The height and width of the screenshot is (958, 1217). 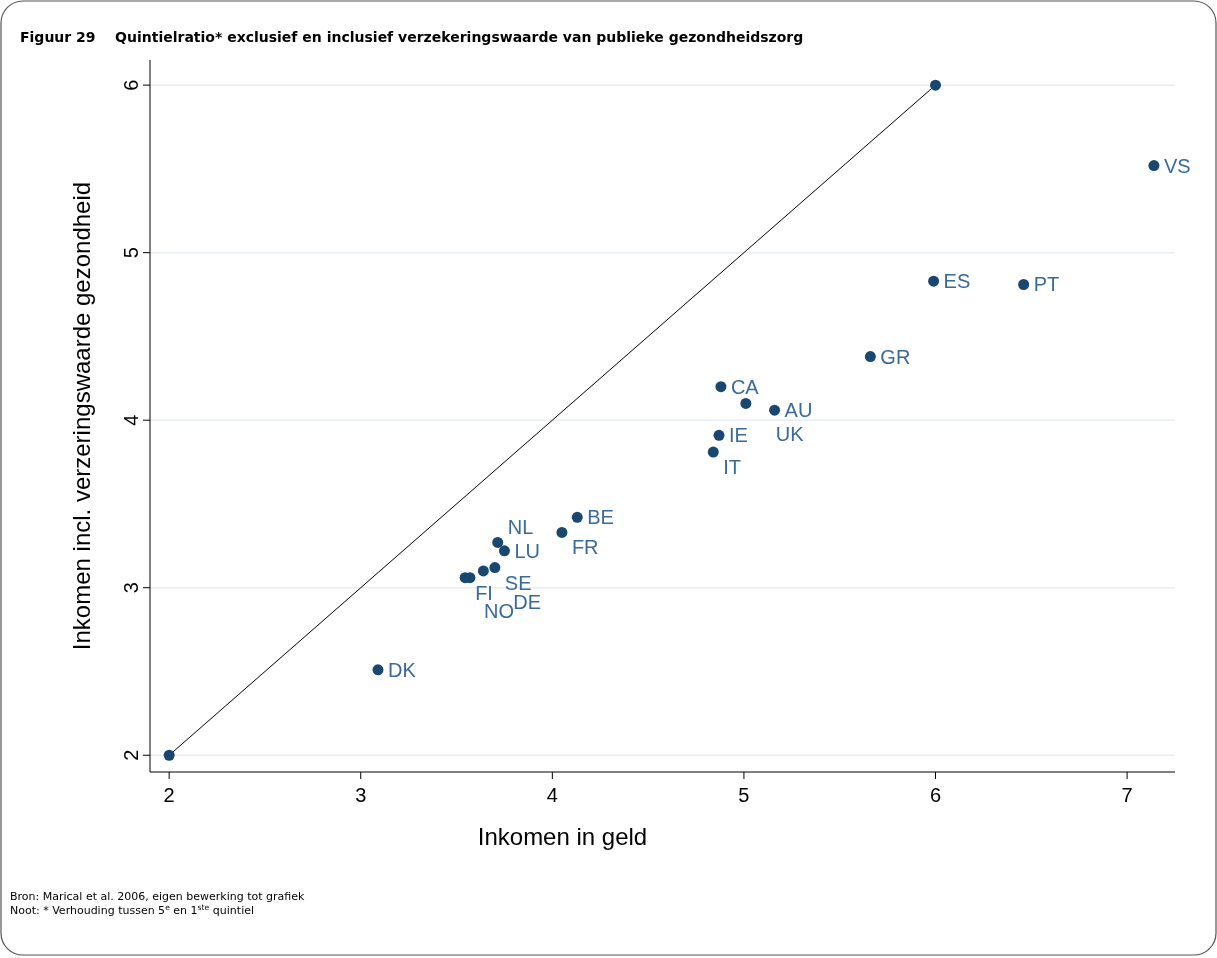 I want to click on chart-title: Figuur 29 Quintielratio* exclusief en inclusief verzekeringswaarde van publieke gezondheidszorg, so click(x=412, y=37).